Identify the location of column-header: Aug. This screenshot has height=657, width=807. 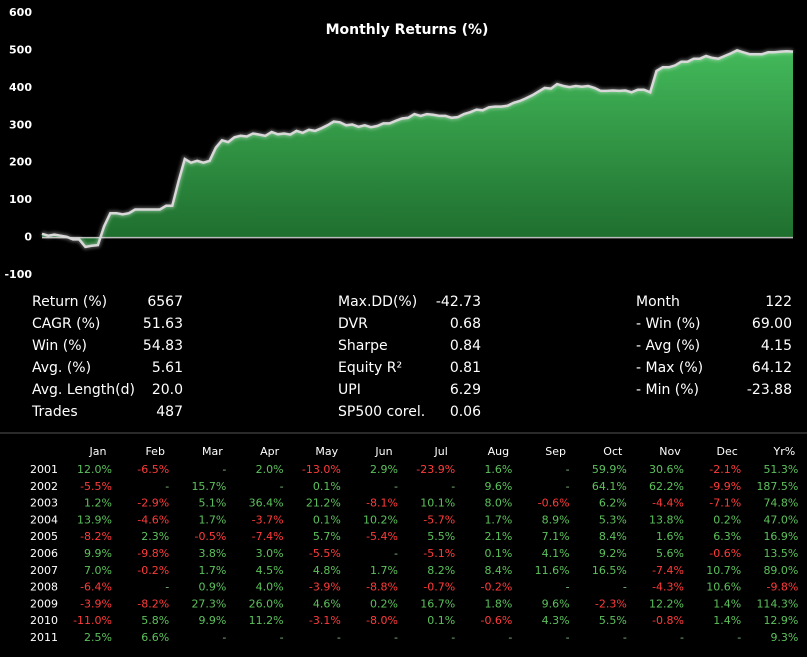
(498, 451).